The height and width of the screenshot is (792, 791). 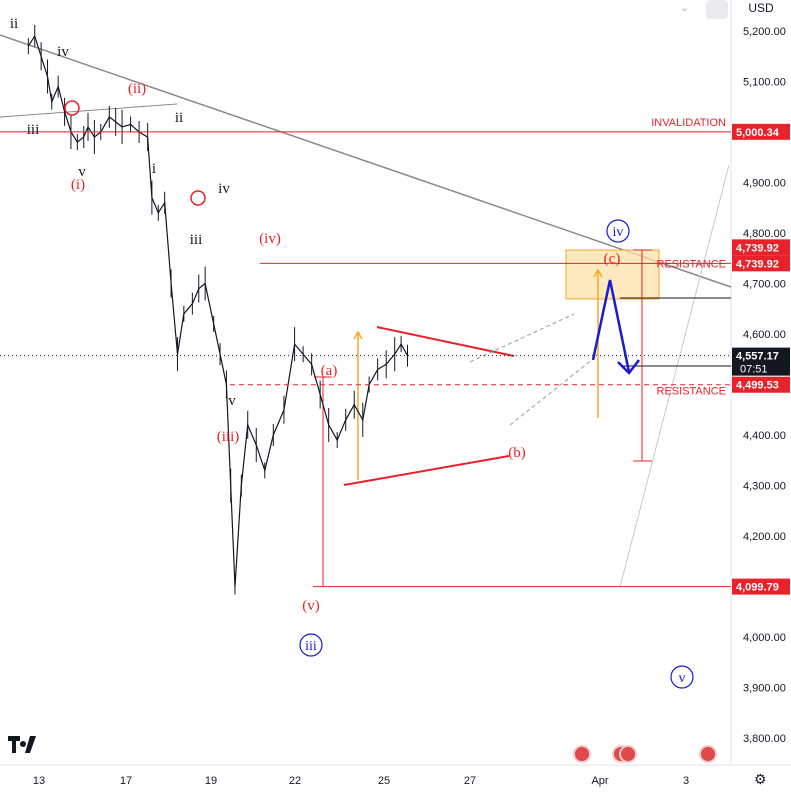 I want to click on y-tick-label: 4,900.00, so click(x=764, y=184).